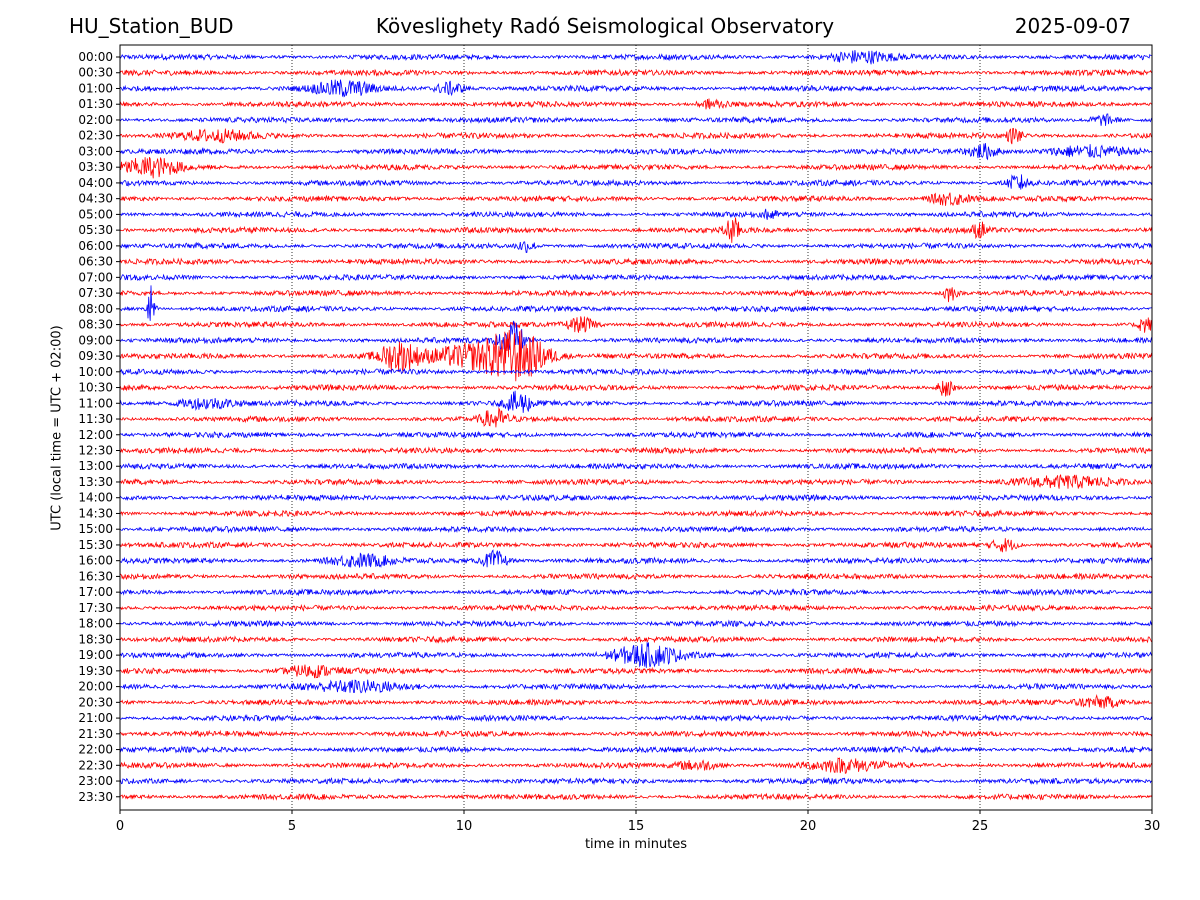 The height and width of the screenshot is (900, 1200). I want to click on row-label-1400: 14:00, so click(95, 498).